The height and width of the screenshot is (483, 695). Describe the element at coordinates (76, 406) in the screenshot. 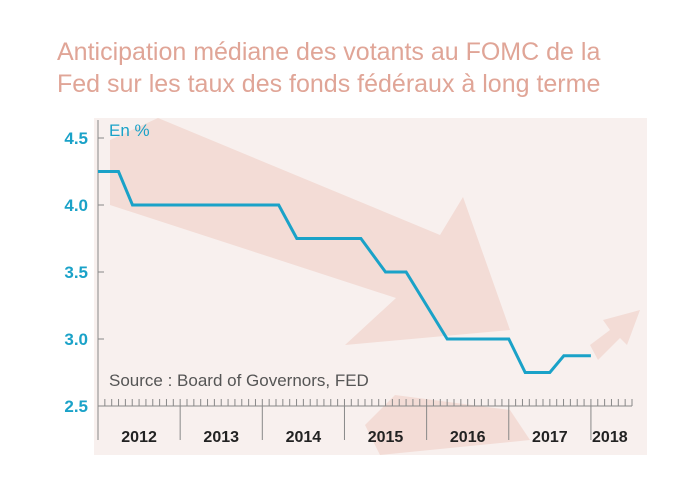

I see `y-tick-label: 2.5` at that location.